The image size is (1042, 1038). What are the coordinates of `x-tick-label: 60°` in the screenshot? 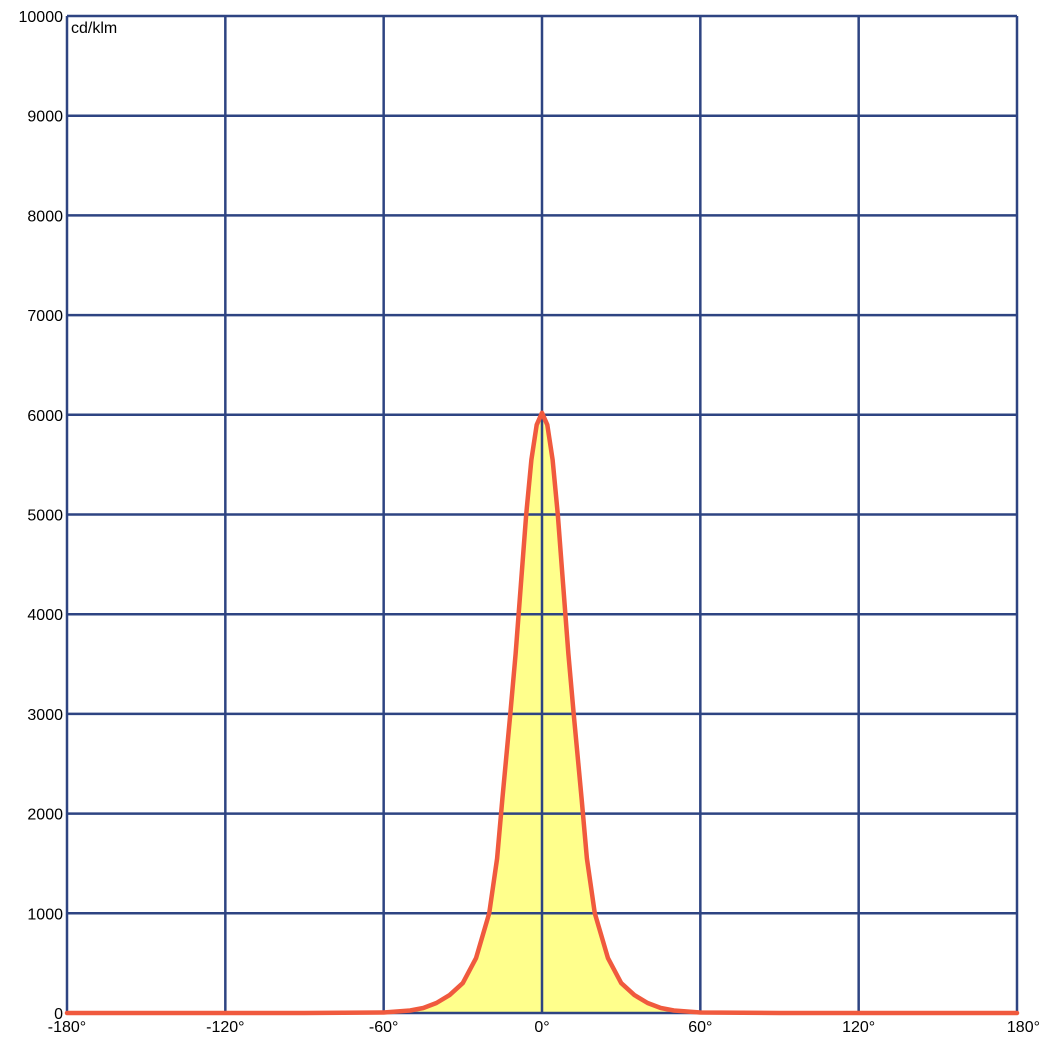 It's located at (700, 1027).